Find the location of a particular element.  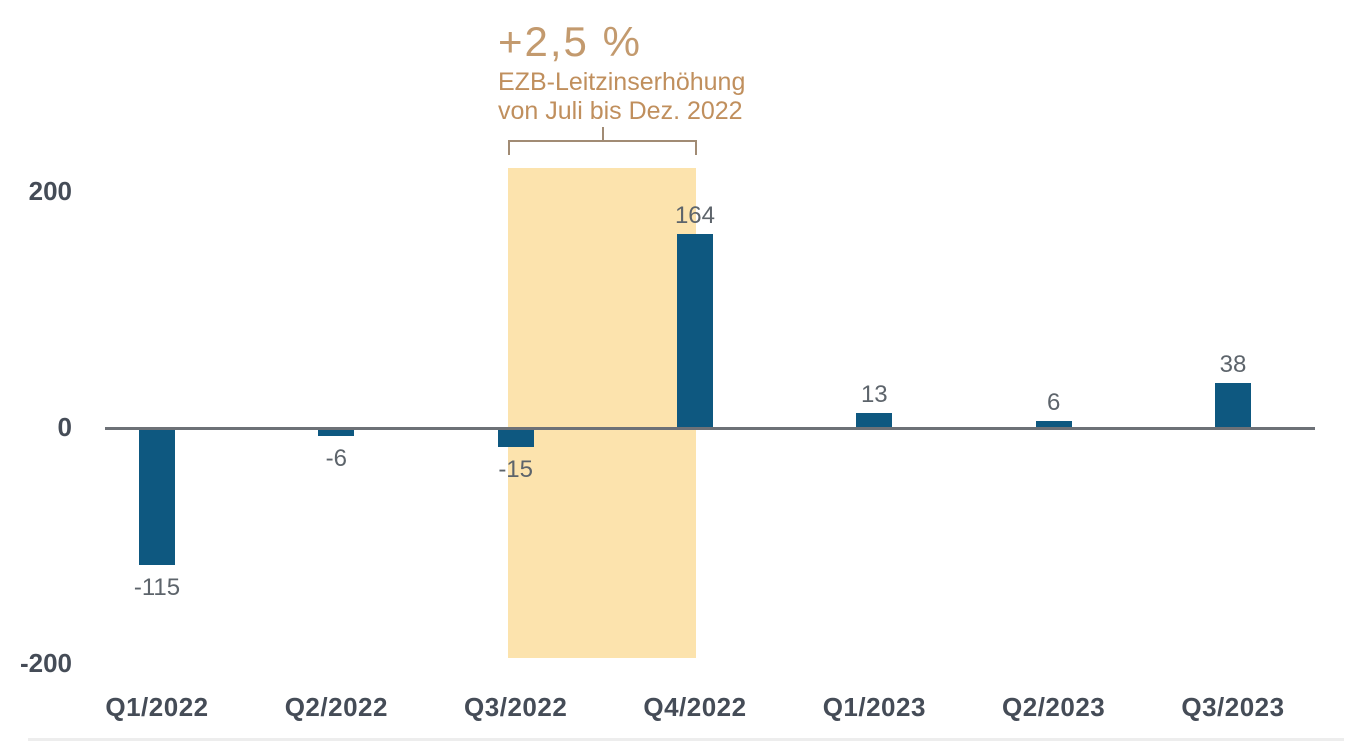

value-label: 6 is located at coordinates (1053, 402).